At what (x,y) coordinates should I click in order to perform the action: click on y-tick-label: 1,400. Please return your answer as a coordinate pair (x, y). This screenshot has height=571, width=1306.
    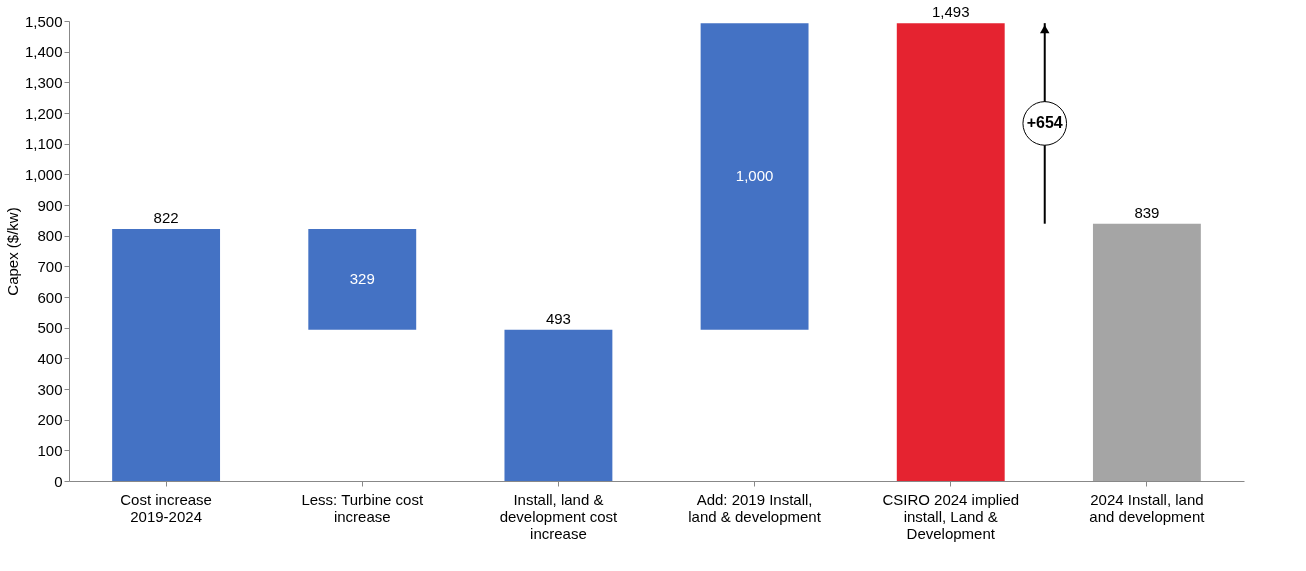
    Looking at the image, I should click on (43, 52).